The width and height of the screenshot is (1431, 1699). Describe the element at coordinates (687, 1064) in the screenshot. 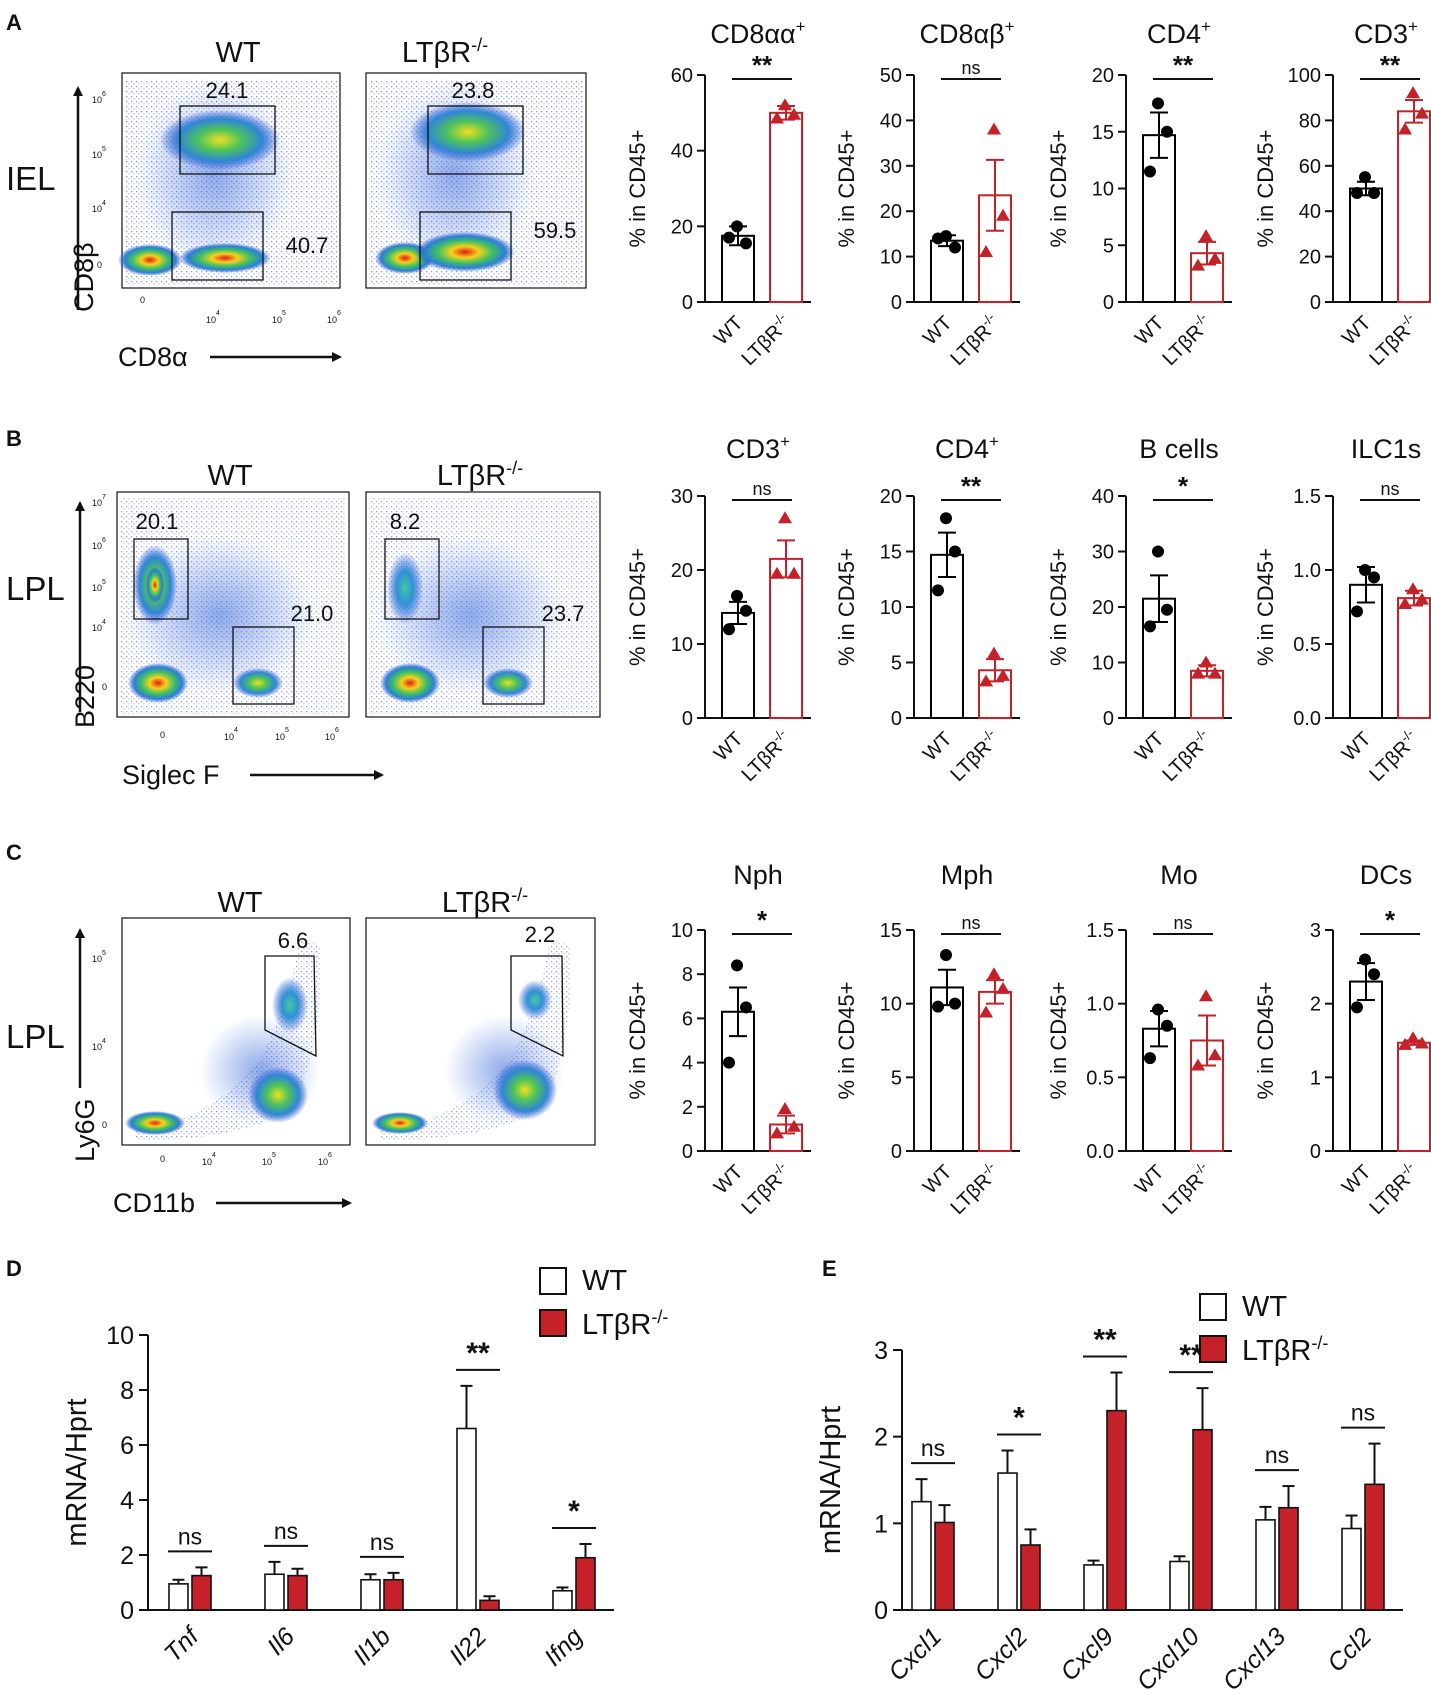

I see `y-tick-label: 4` at that location.